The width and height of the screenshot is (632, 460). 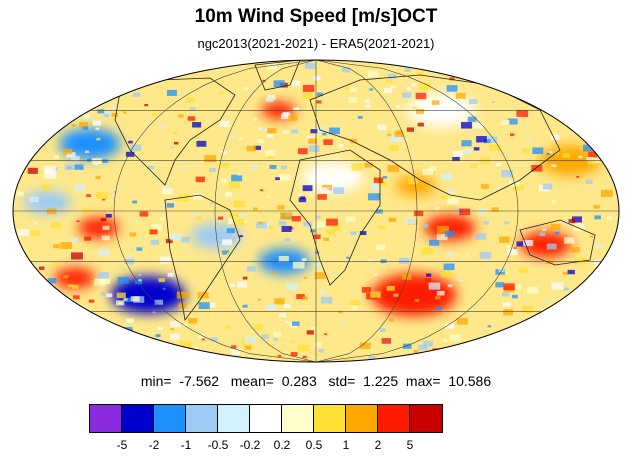 I want to click on colorbar-tick-label: -2, so click(x=154, y=445).